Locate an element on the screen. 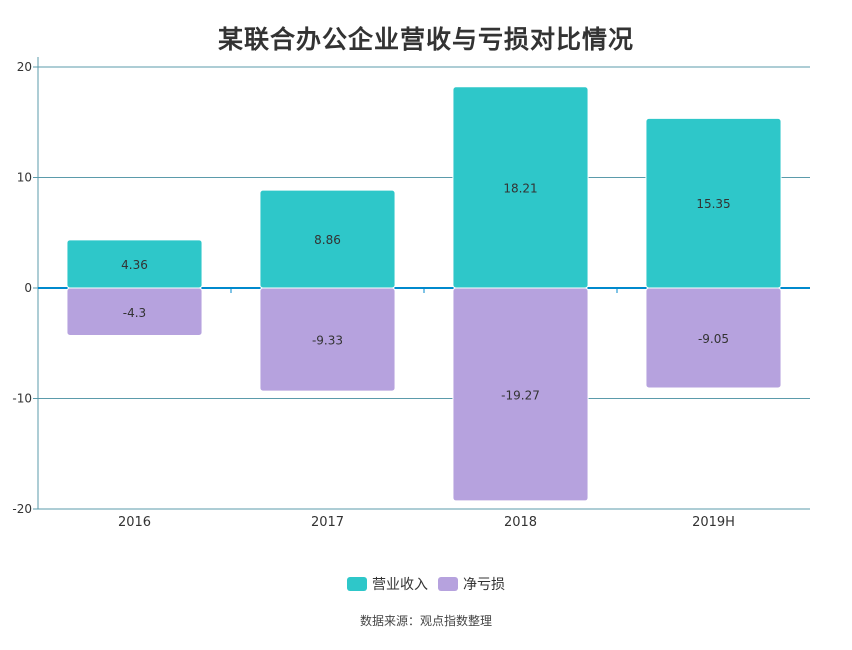 The image size is (852, 650). revenue-data-label: 18.21 is located at coordinates (520, 188).